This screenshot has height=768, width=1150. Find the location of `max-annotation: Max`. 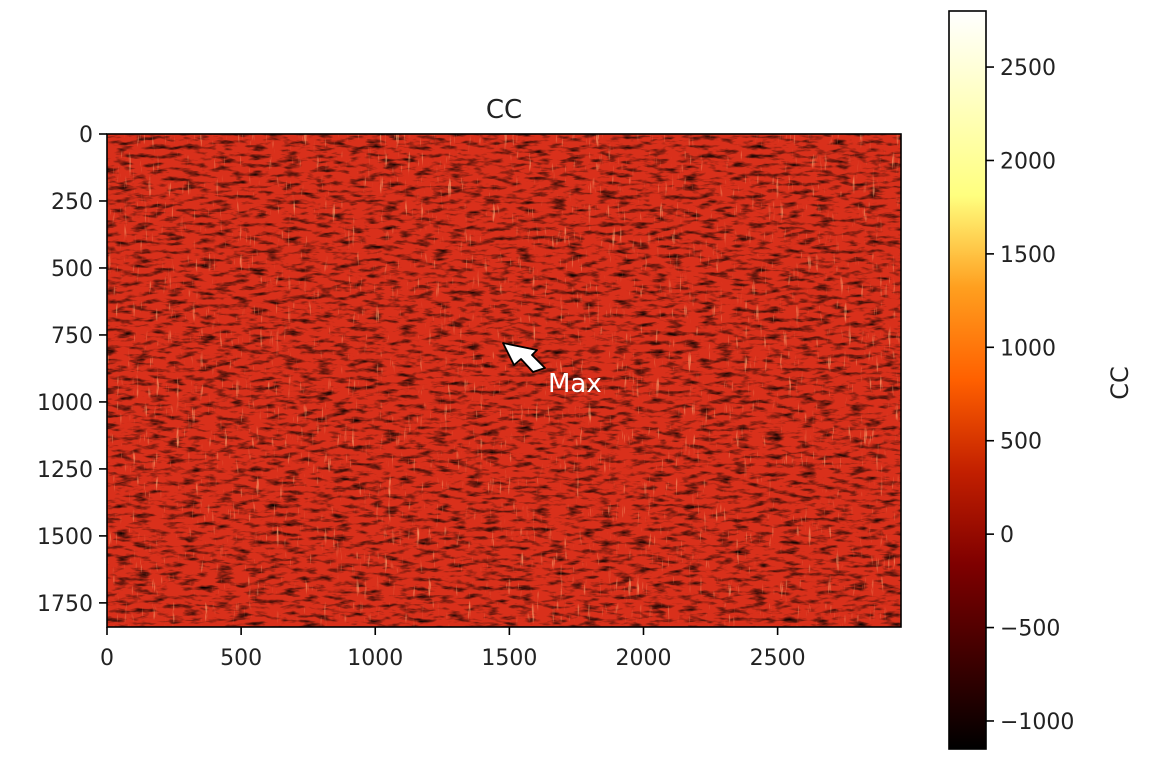

max-annotation: Max is located at coordinates (552, 370).